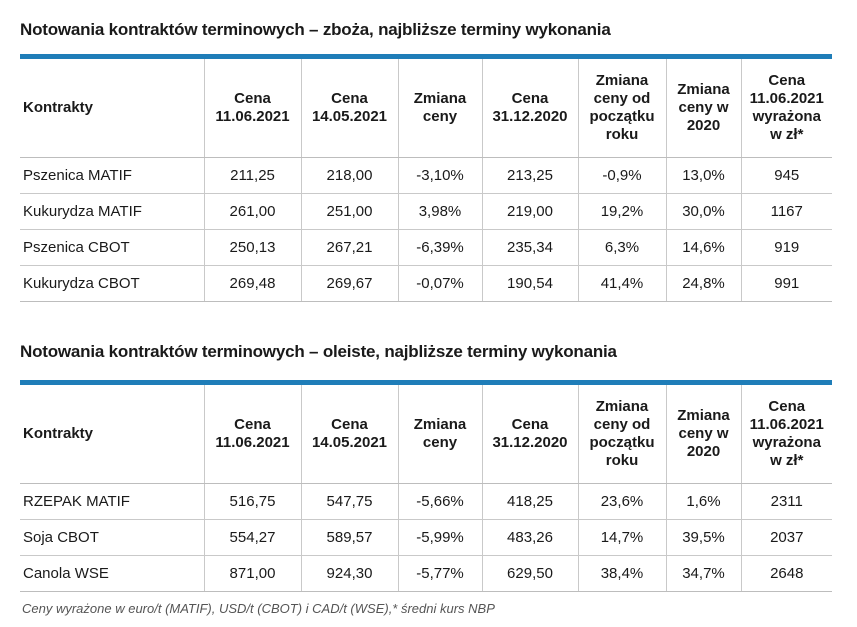  Describe the element at coordinates (786, 573) in the screenshot. I see `table-cell: 2648` at that location.